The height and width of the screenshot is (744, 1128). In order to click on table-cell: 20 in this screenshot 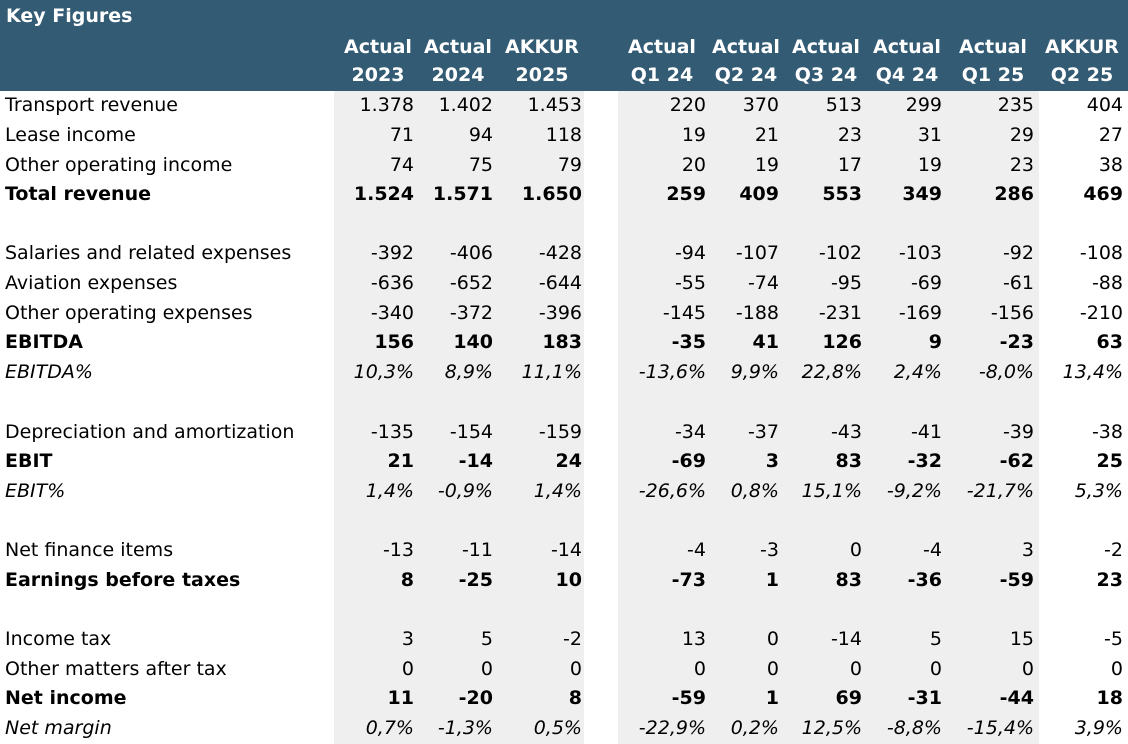, I will do `click(693, 165)`.